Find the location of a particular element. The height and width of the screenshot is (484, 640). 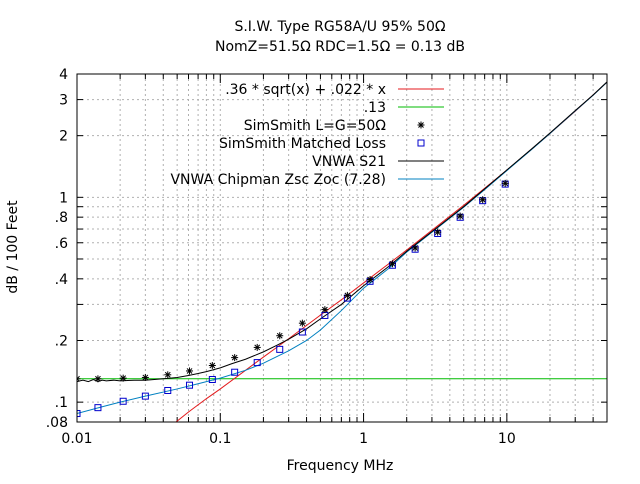

legend-label: .13 is located at coordinates (375, 108).